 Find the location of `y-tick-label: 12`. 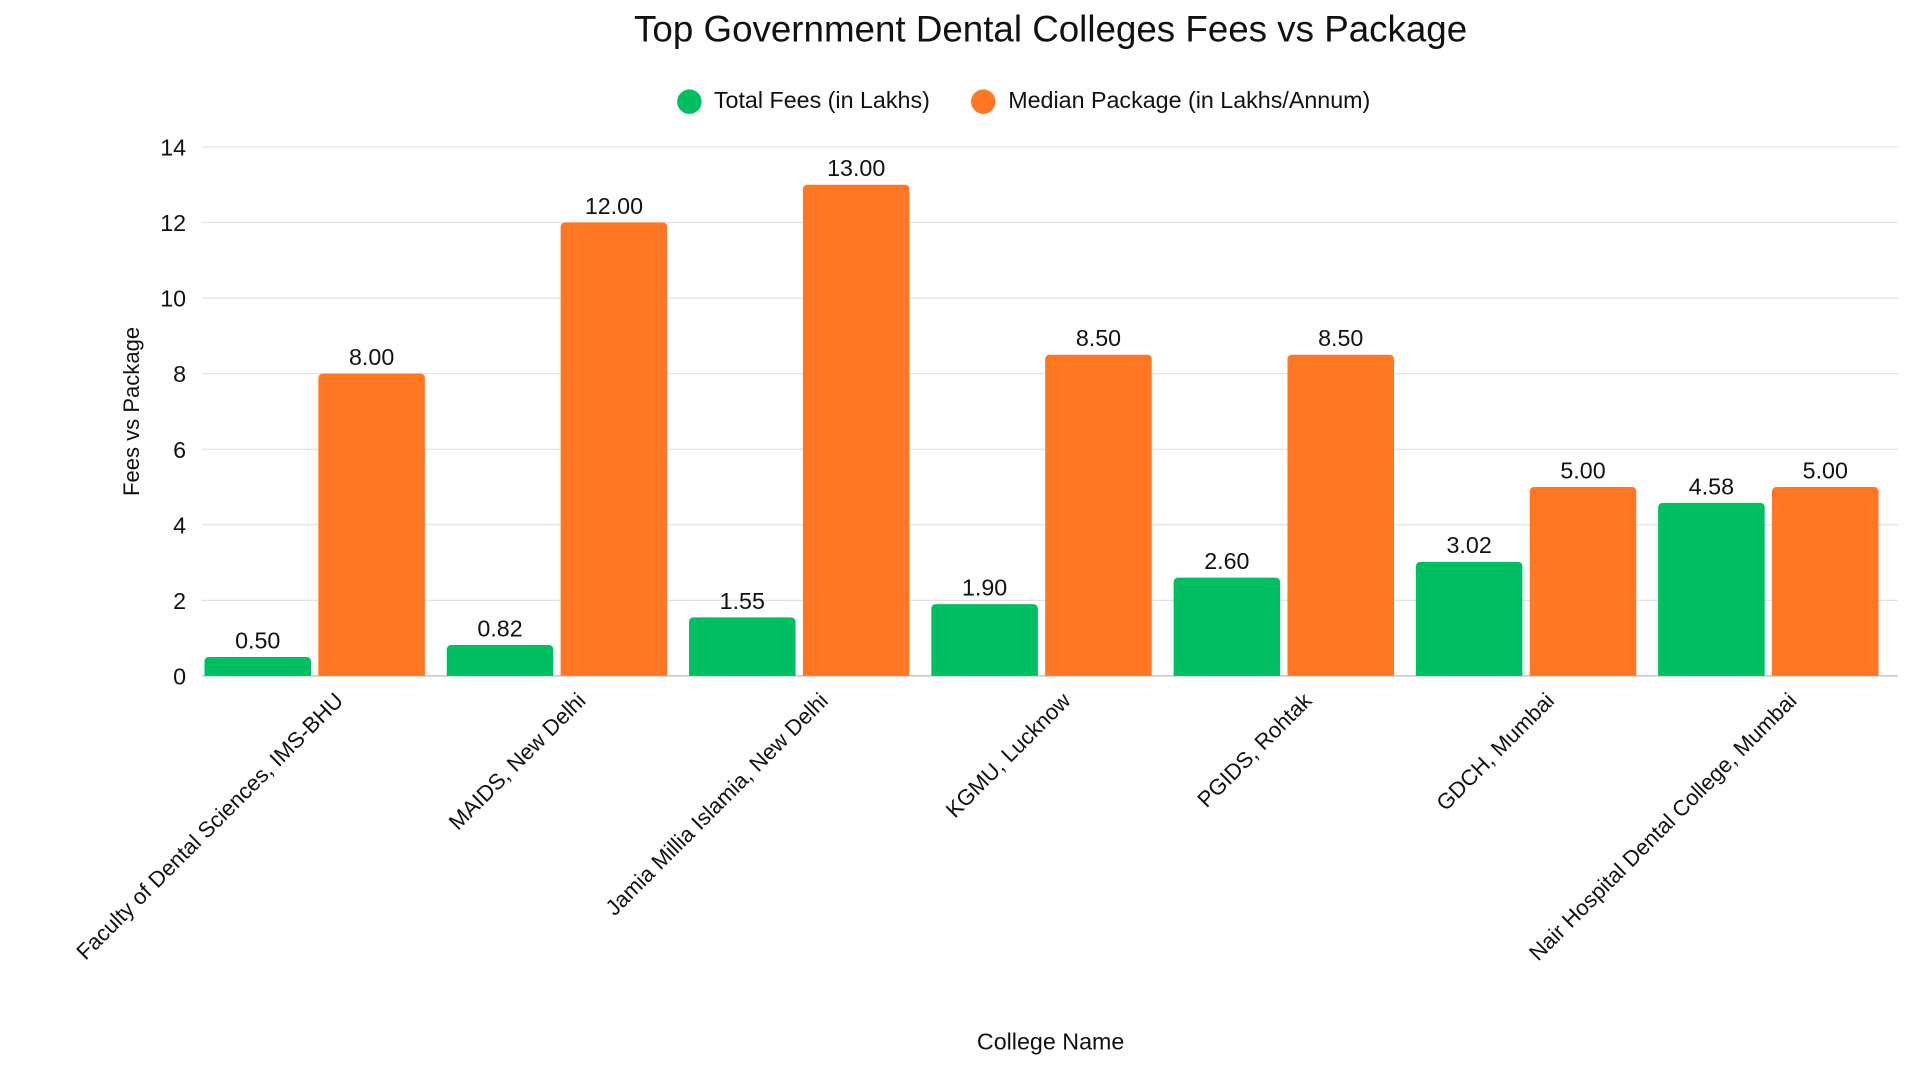

y-tick-label: 12 is located at coordinates (173, 223).